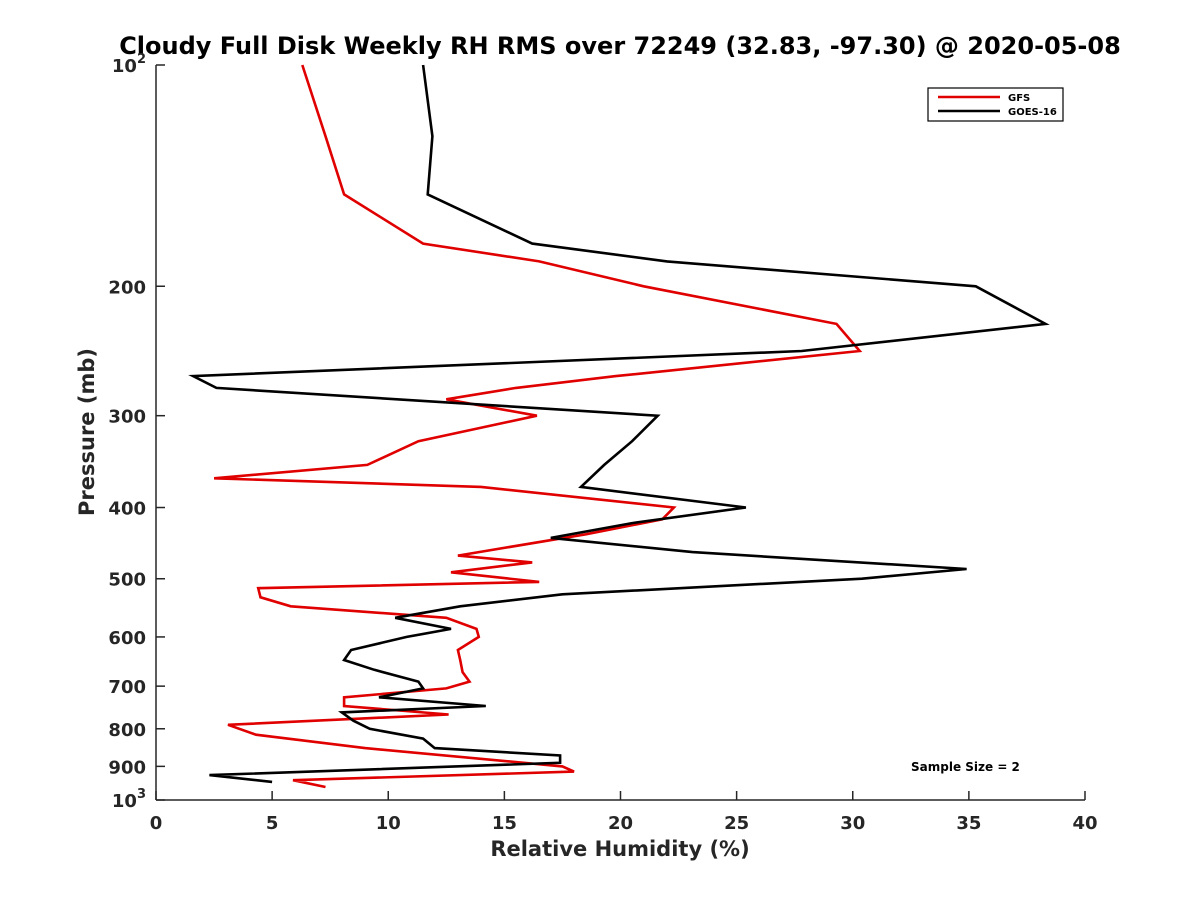  I want to click on x-tick-label: 35, so click(968, 823).